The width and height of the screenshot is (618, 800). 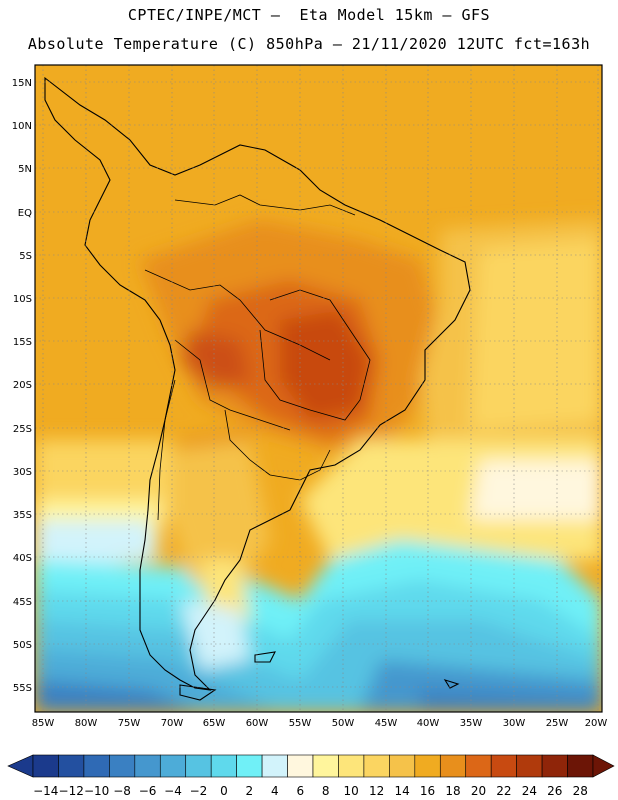 What do you see at coordinates (22, 299) in the screenshot?
I see `lat-label: 10S` at bounding box center [22, 299].